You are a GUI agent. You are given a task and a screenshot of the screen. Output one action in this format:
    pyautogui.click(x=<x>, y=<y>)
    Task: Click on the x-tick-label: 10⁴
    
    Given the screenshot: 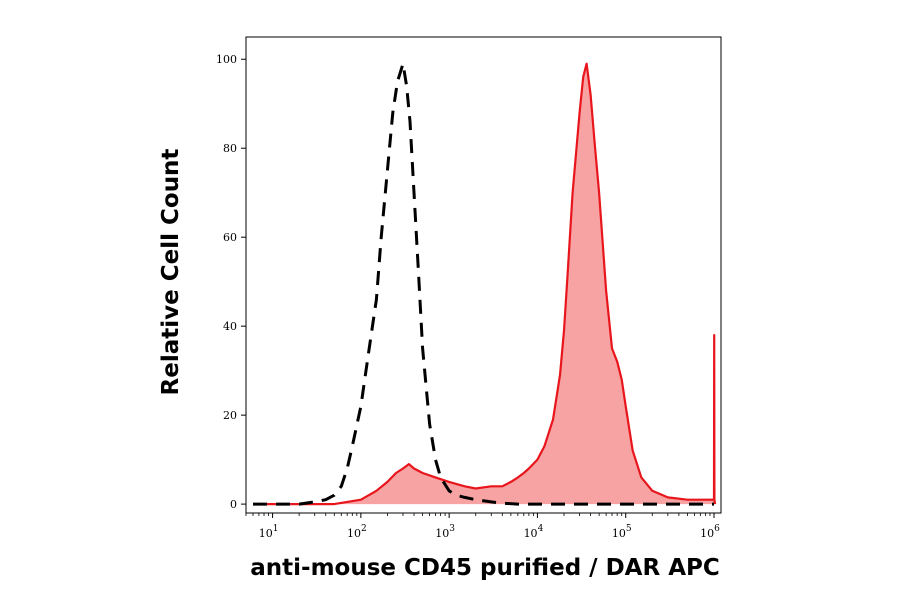 What is the action you would take?
    pyautogui.click(x=534, y=532)
    